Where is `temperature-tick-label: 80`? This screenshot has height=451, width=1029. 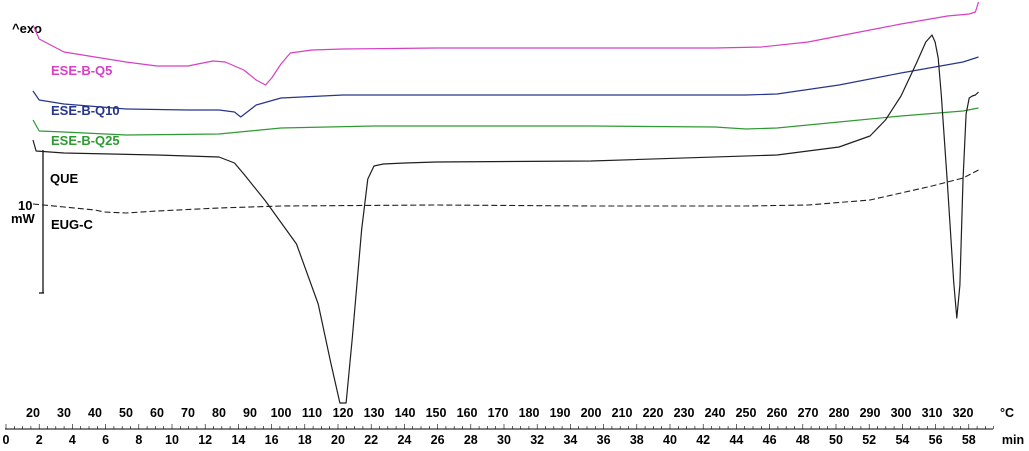
temperature-tick-label: 80 is located at coordinates (219, 413).